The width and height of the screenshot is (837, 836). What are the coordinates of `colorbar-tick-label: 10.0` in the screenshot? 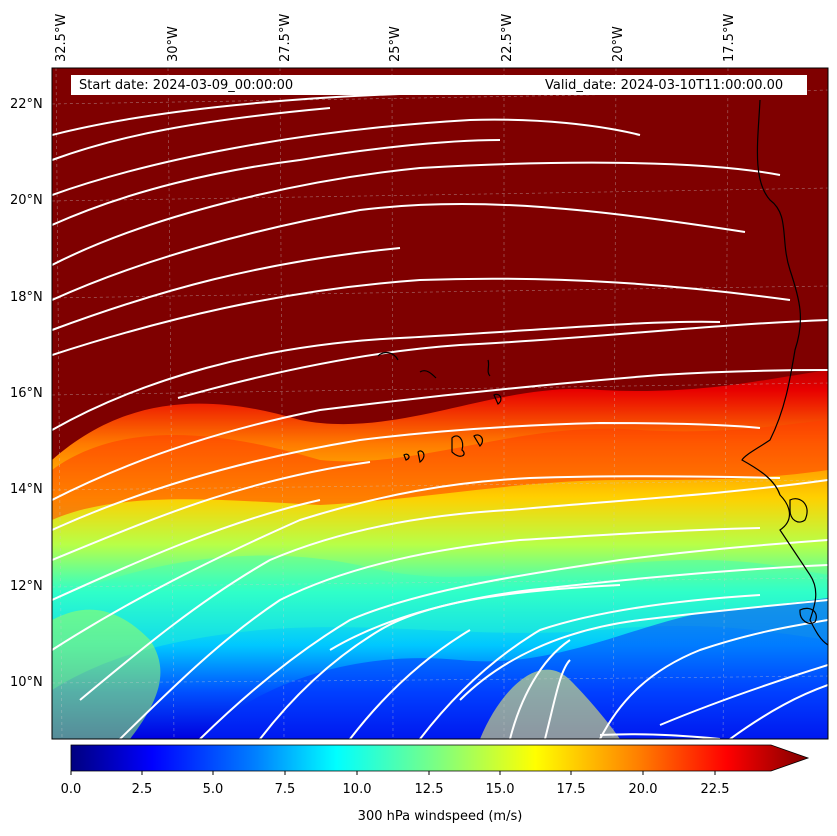 It's located at (357, 789).